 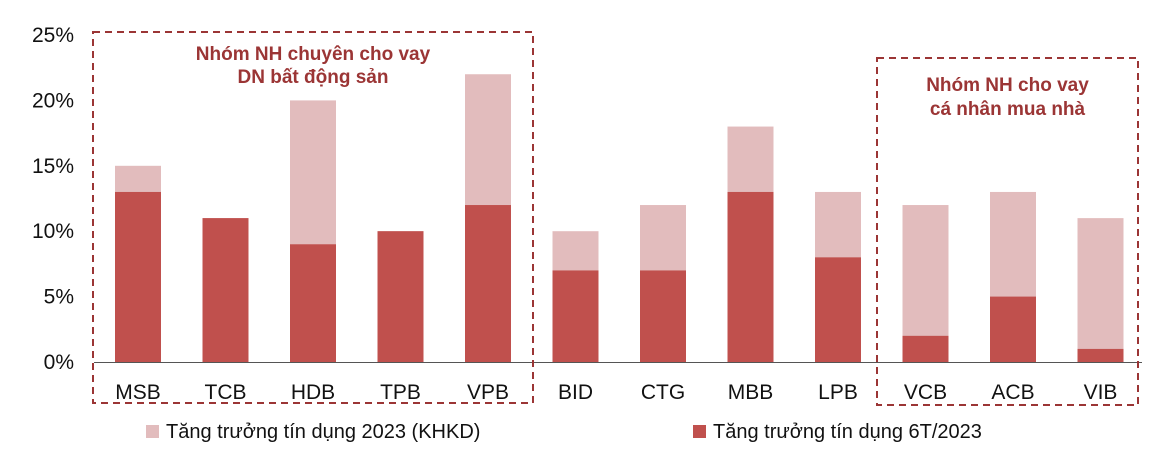 What do you see at coordinates (575, 392) in the screenshot?
I see `x-tick-label-bid: BID` at bounding box center [575, 392].